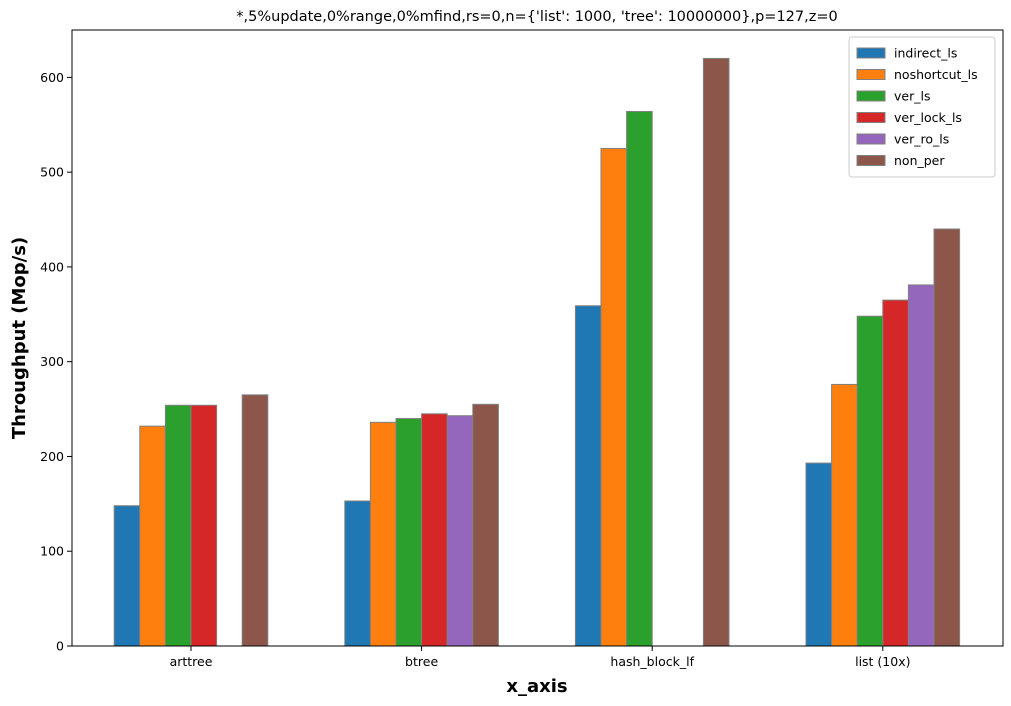 The image size is (1011, 706). I want to click on y-axis-label: Throughput (Mop/s), so click(19, 338).